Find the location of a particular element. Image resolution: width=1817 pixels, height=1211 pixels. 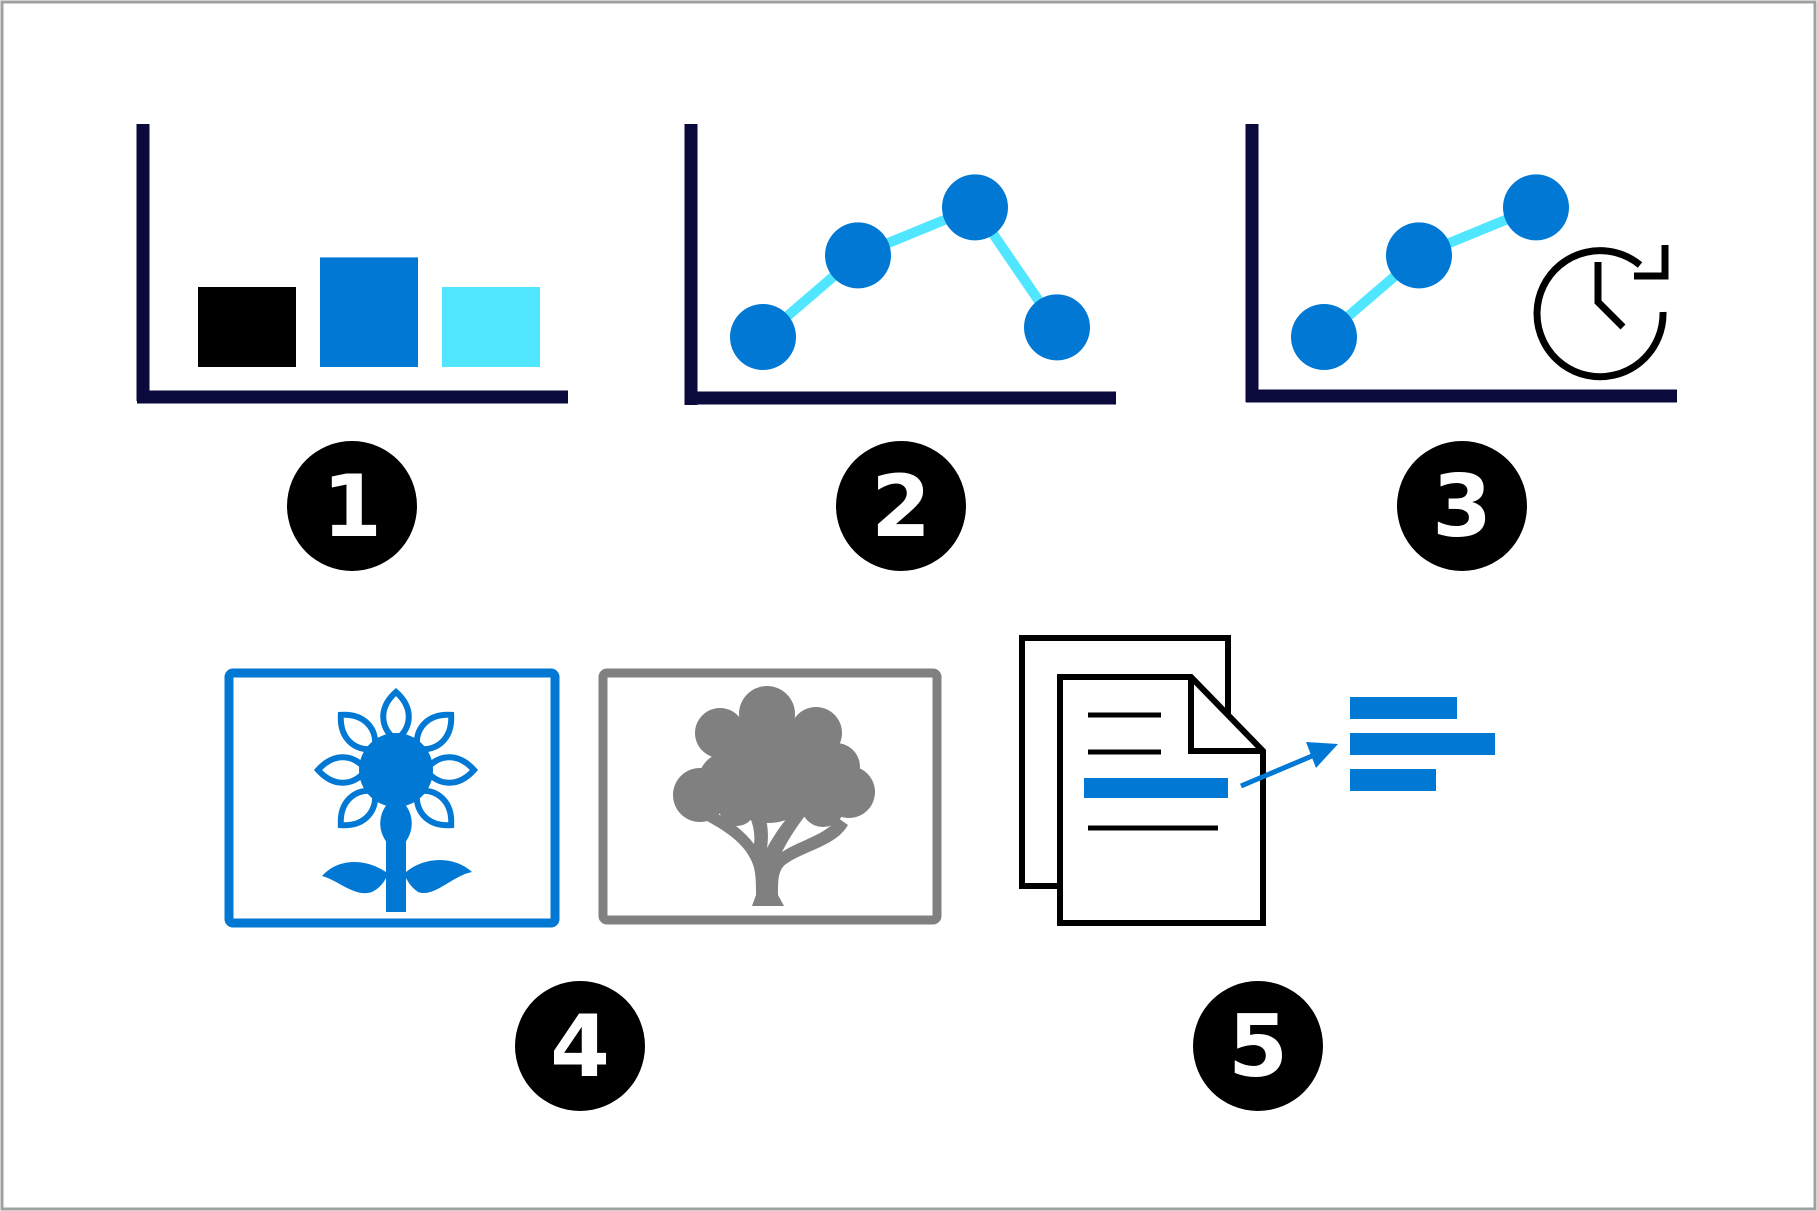

flower-image is located at coordinates (392, 798).